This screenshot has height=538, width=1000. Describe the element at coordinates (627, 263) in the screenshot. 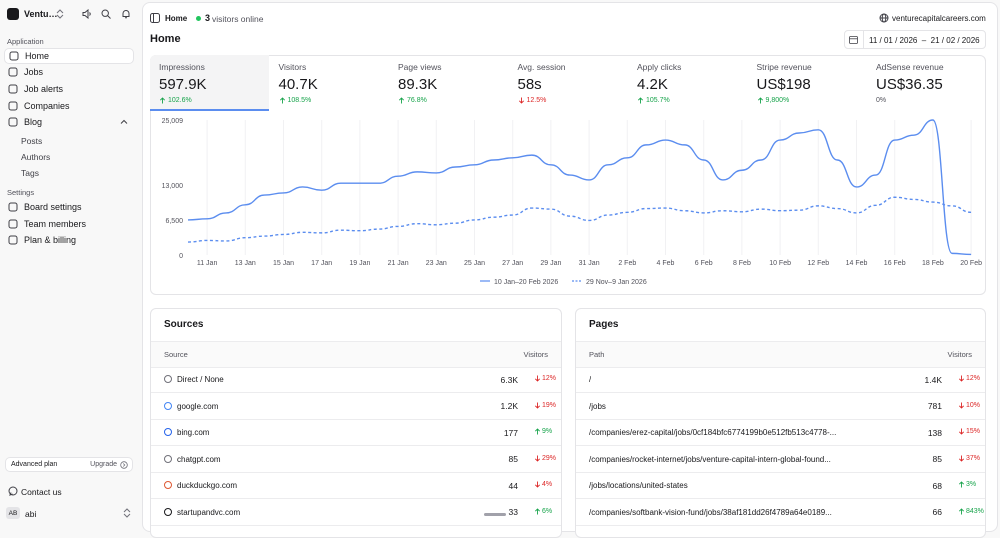

I see `x-tick-label: 2 Feb` at that location.